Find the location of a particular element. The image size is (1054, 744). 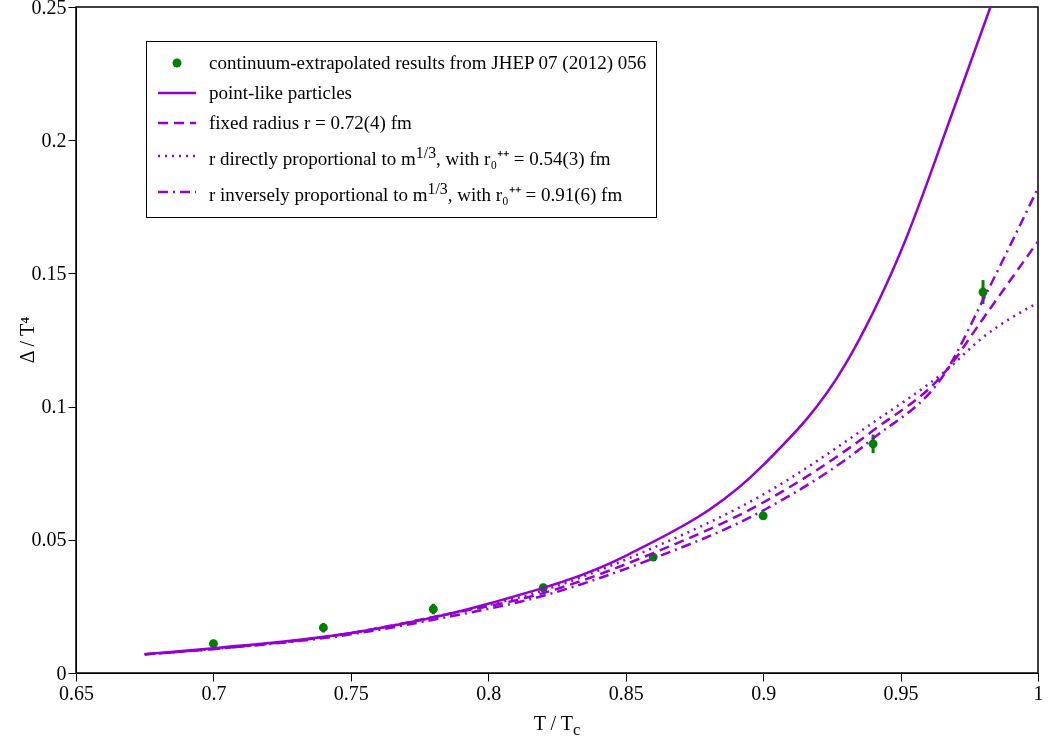

y-tick-label: 0.1 is located at coordinates (54, 406).